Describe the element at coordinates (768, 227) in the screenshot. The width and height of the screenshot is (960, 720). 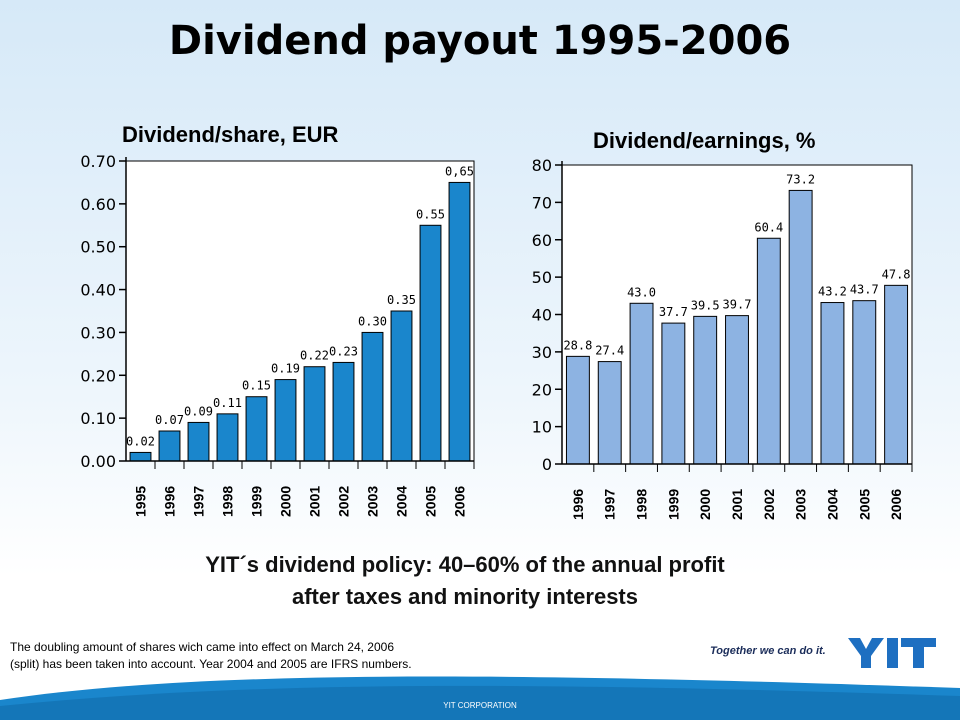
I see `data-label: 60.4` at that location.